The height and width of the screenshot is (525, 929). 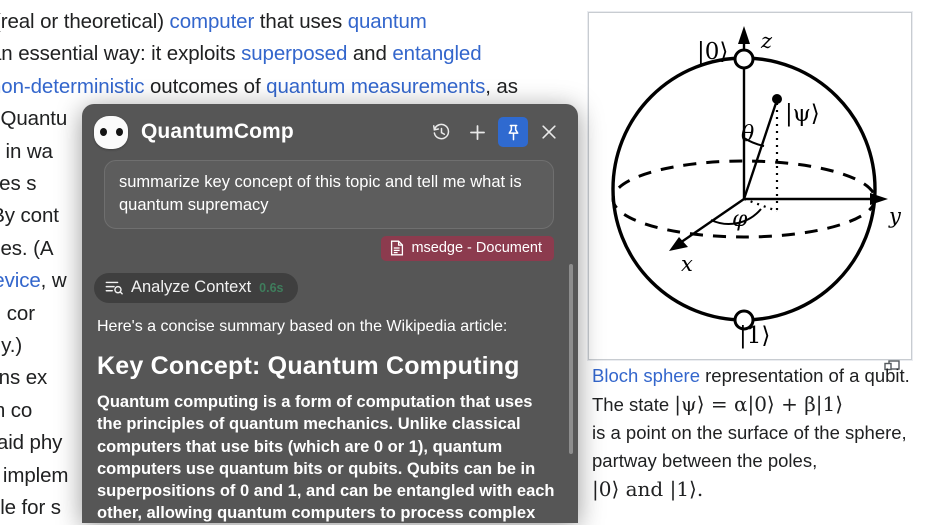 What do you see at coordinates (114, 288) in the screenshot?
I see `analyze-context-icon` at bounding box center [114, 288].